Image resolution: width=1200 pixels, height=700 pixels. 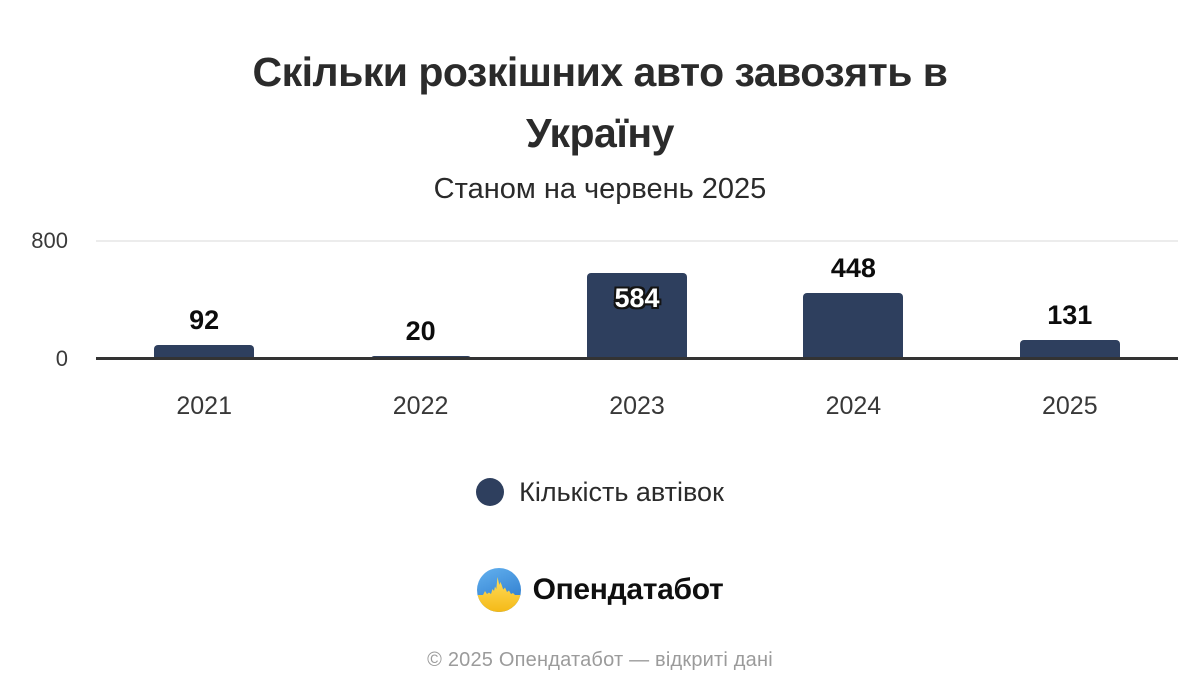 I want to click on value-label-2023: 584, so click(x=637, y=298).